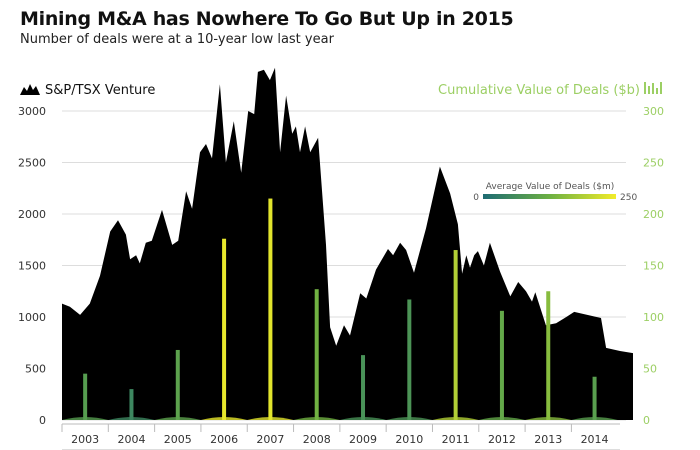 Image resolution: width=700 pixels, height=450 pixels. I want to click on x-tick-label: 2010, so click(409, 439).